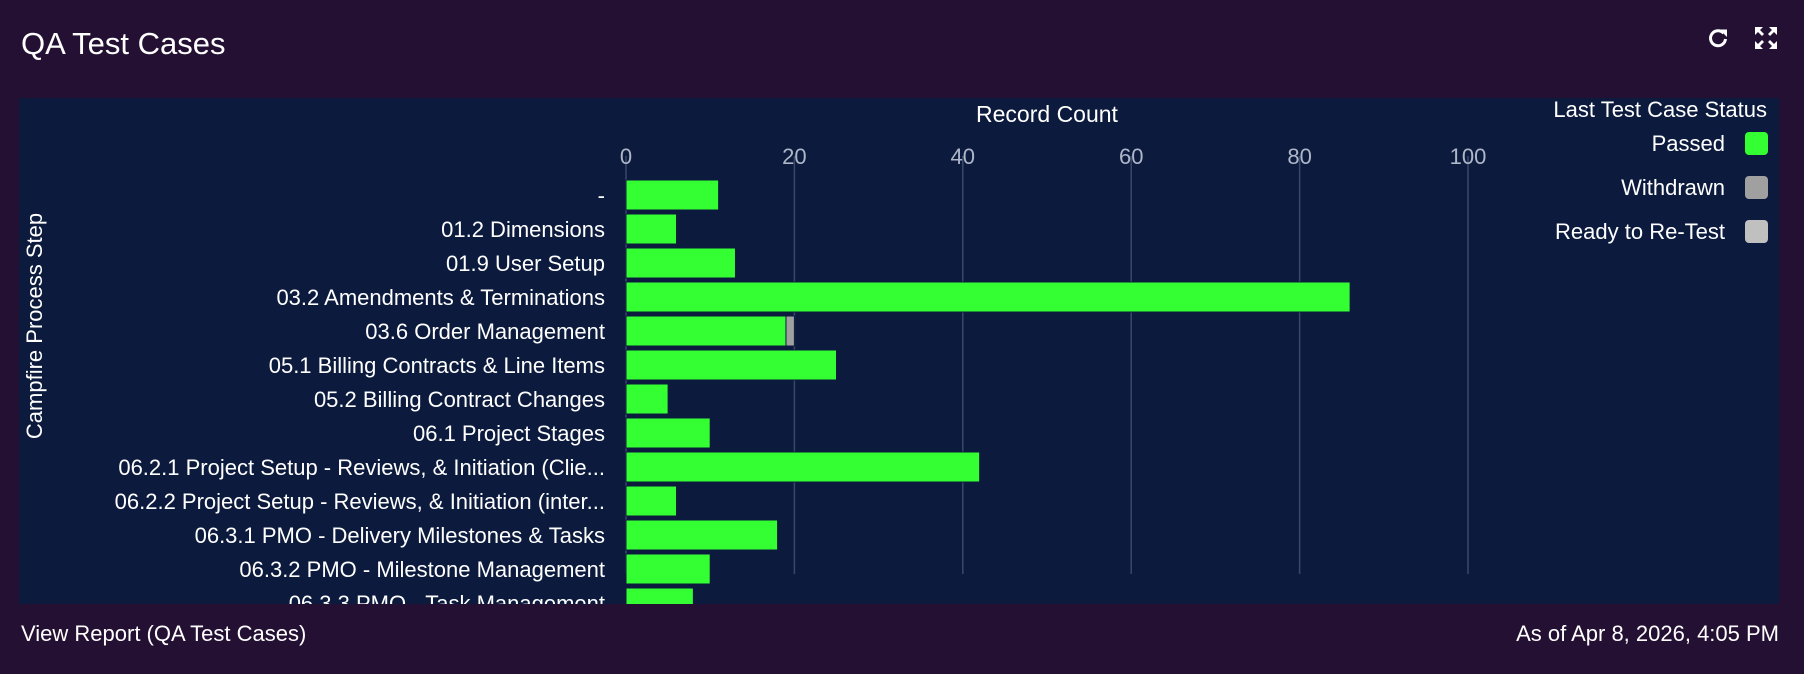 This screenshot has width=1804, height=674. Describe the element at coordinates (1766, 38) in the screenshot. I see `expand-icon` at that location.